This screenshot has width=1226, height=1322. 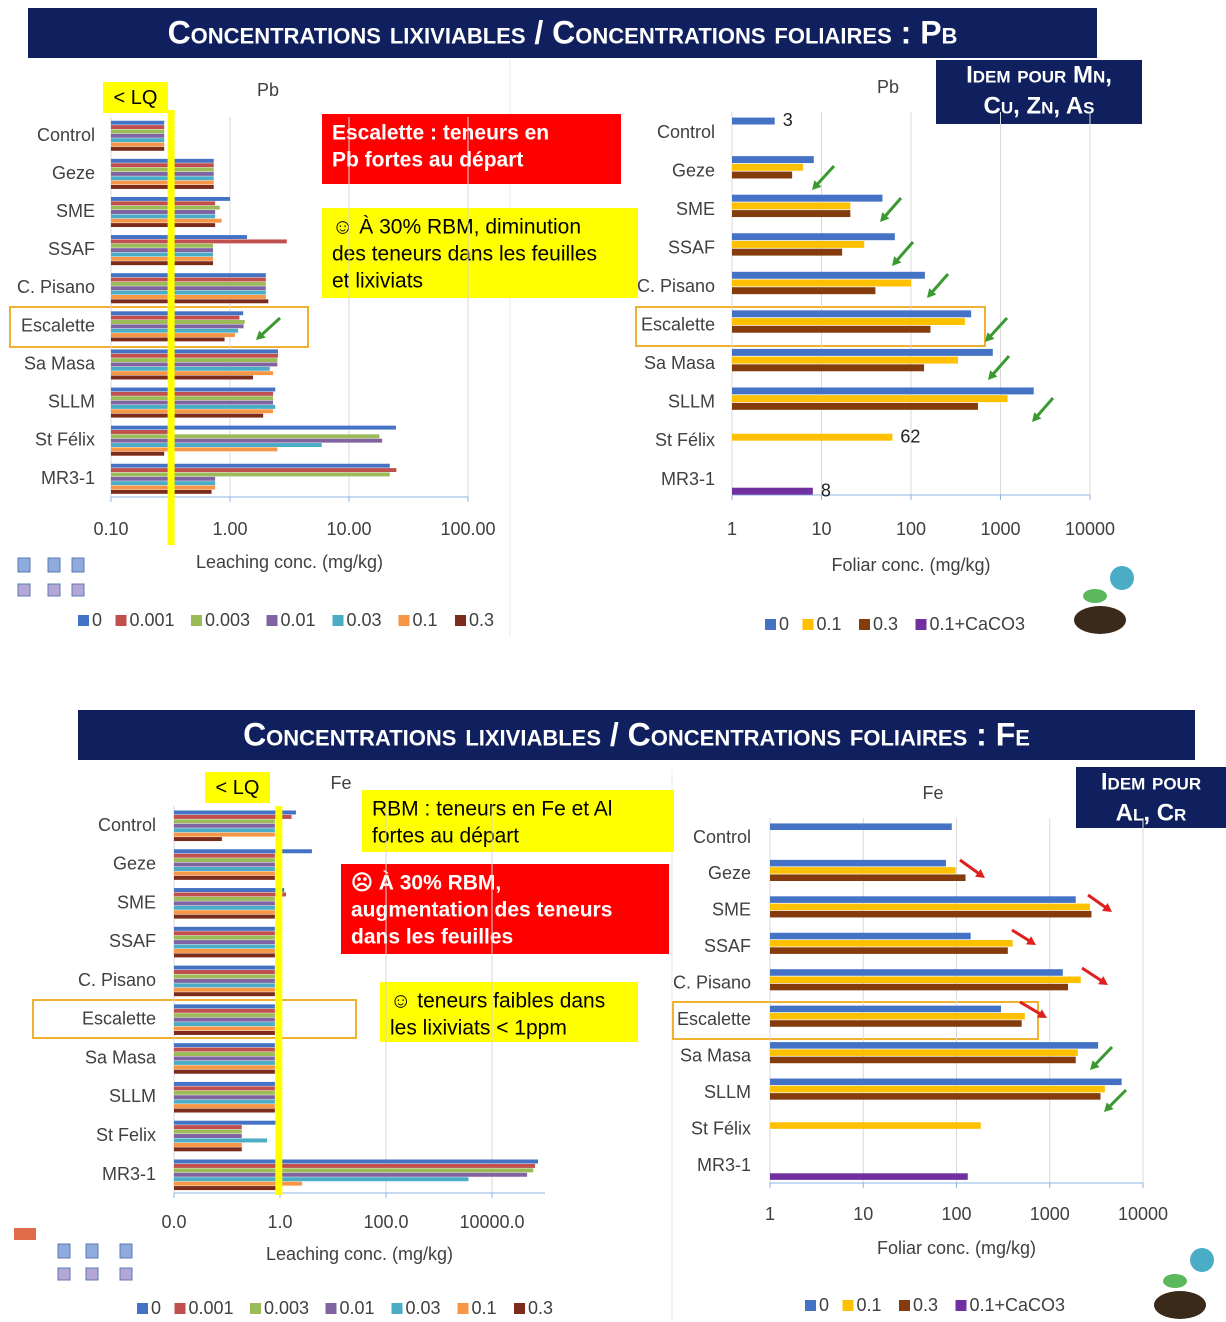 What do you see at coordinates (784, 624) in the screenshot?
I see `legend-label: 0` at bounding box center [784, 624].